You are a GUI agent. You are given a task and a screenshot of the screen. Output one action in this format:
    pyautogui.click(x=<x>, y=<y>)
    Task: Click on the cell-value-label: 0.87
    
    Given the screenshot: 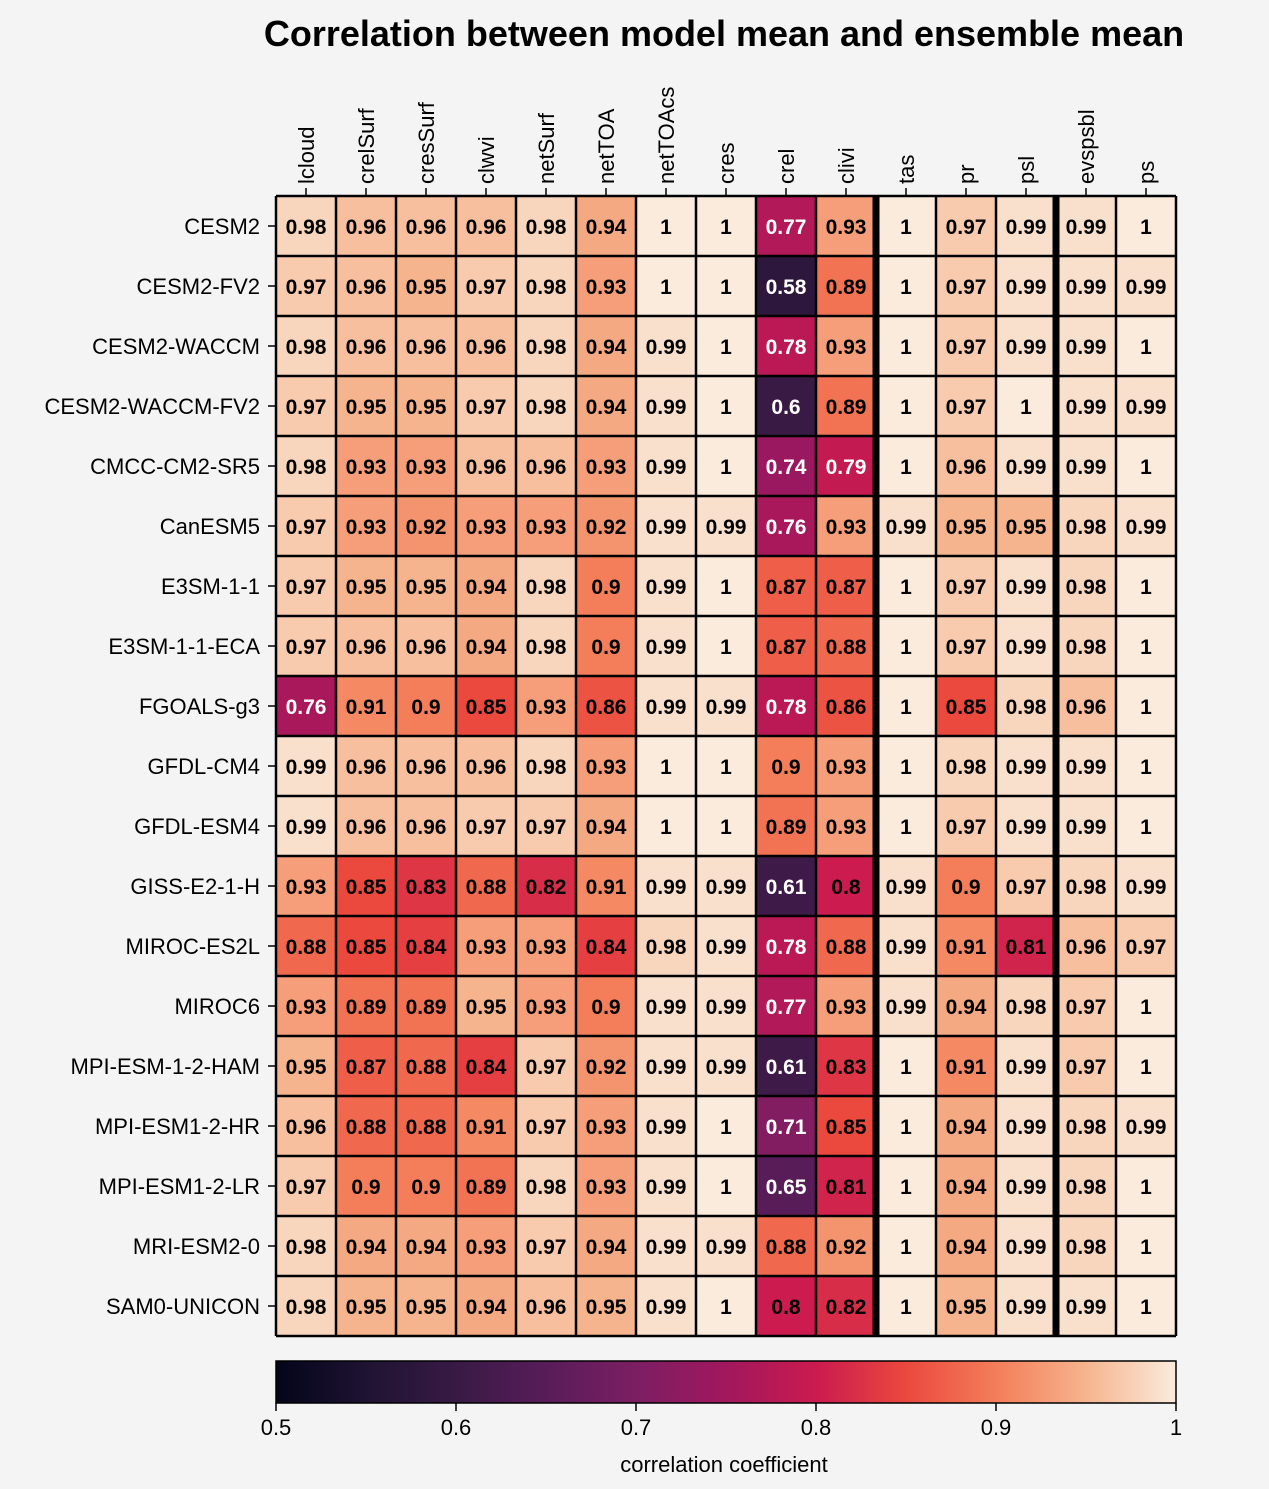 What is the action you would take?
    pyautogui.click(x=366, y=1067)
    